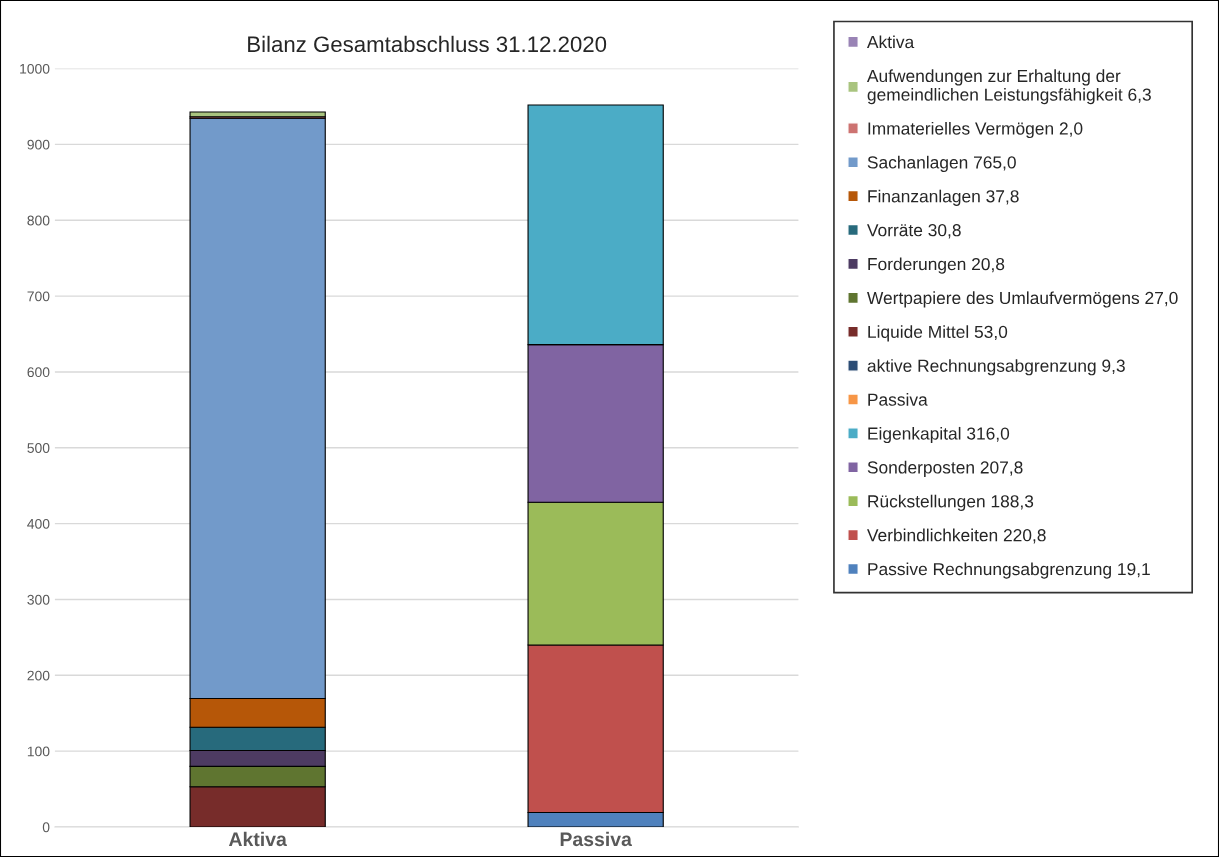 This screenshot has width=1219, height=857. Describe the element at coordinates (38, 448) in the screenshot. I see `y-tick-label: 500` at that location.